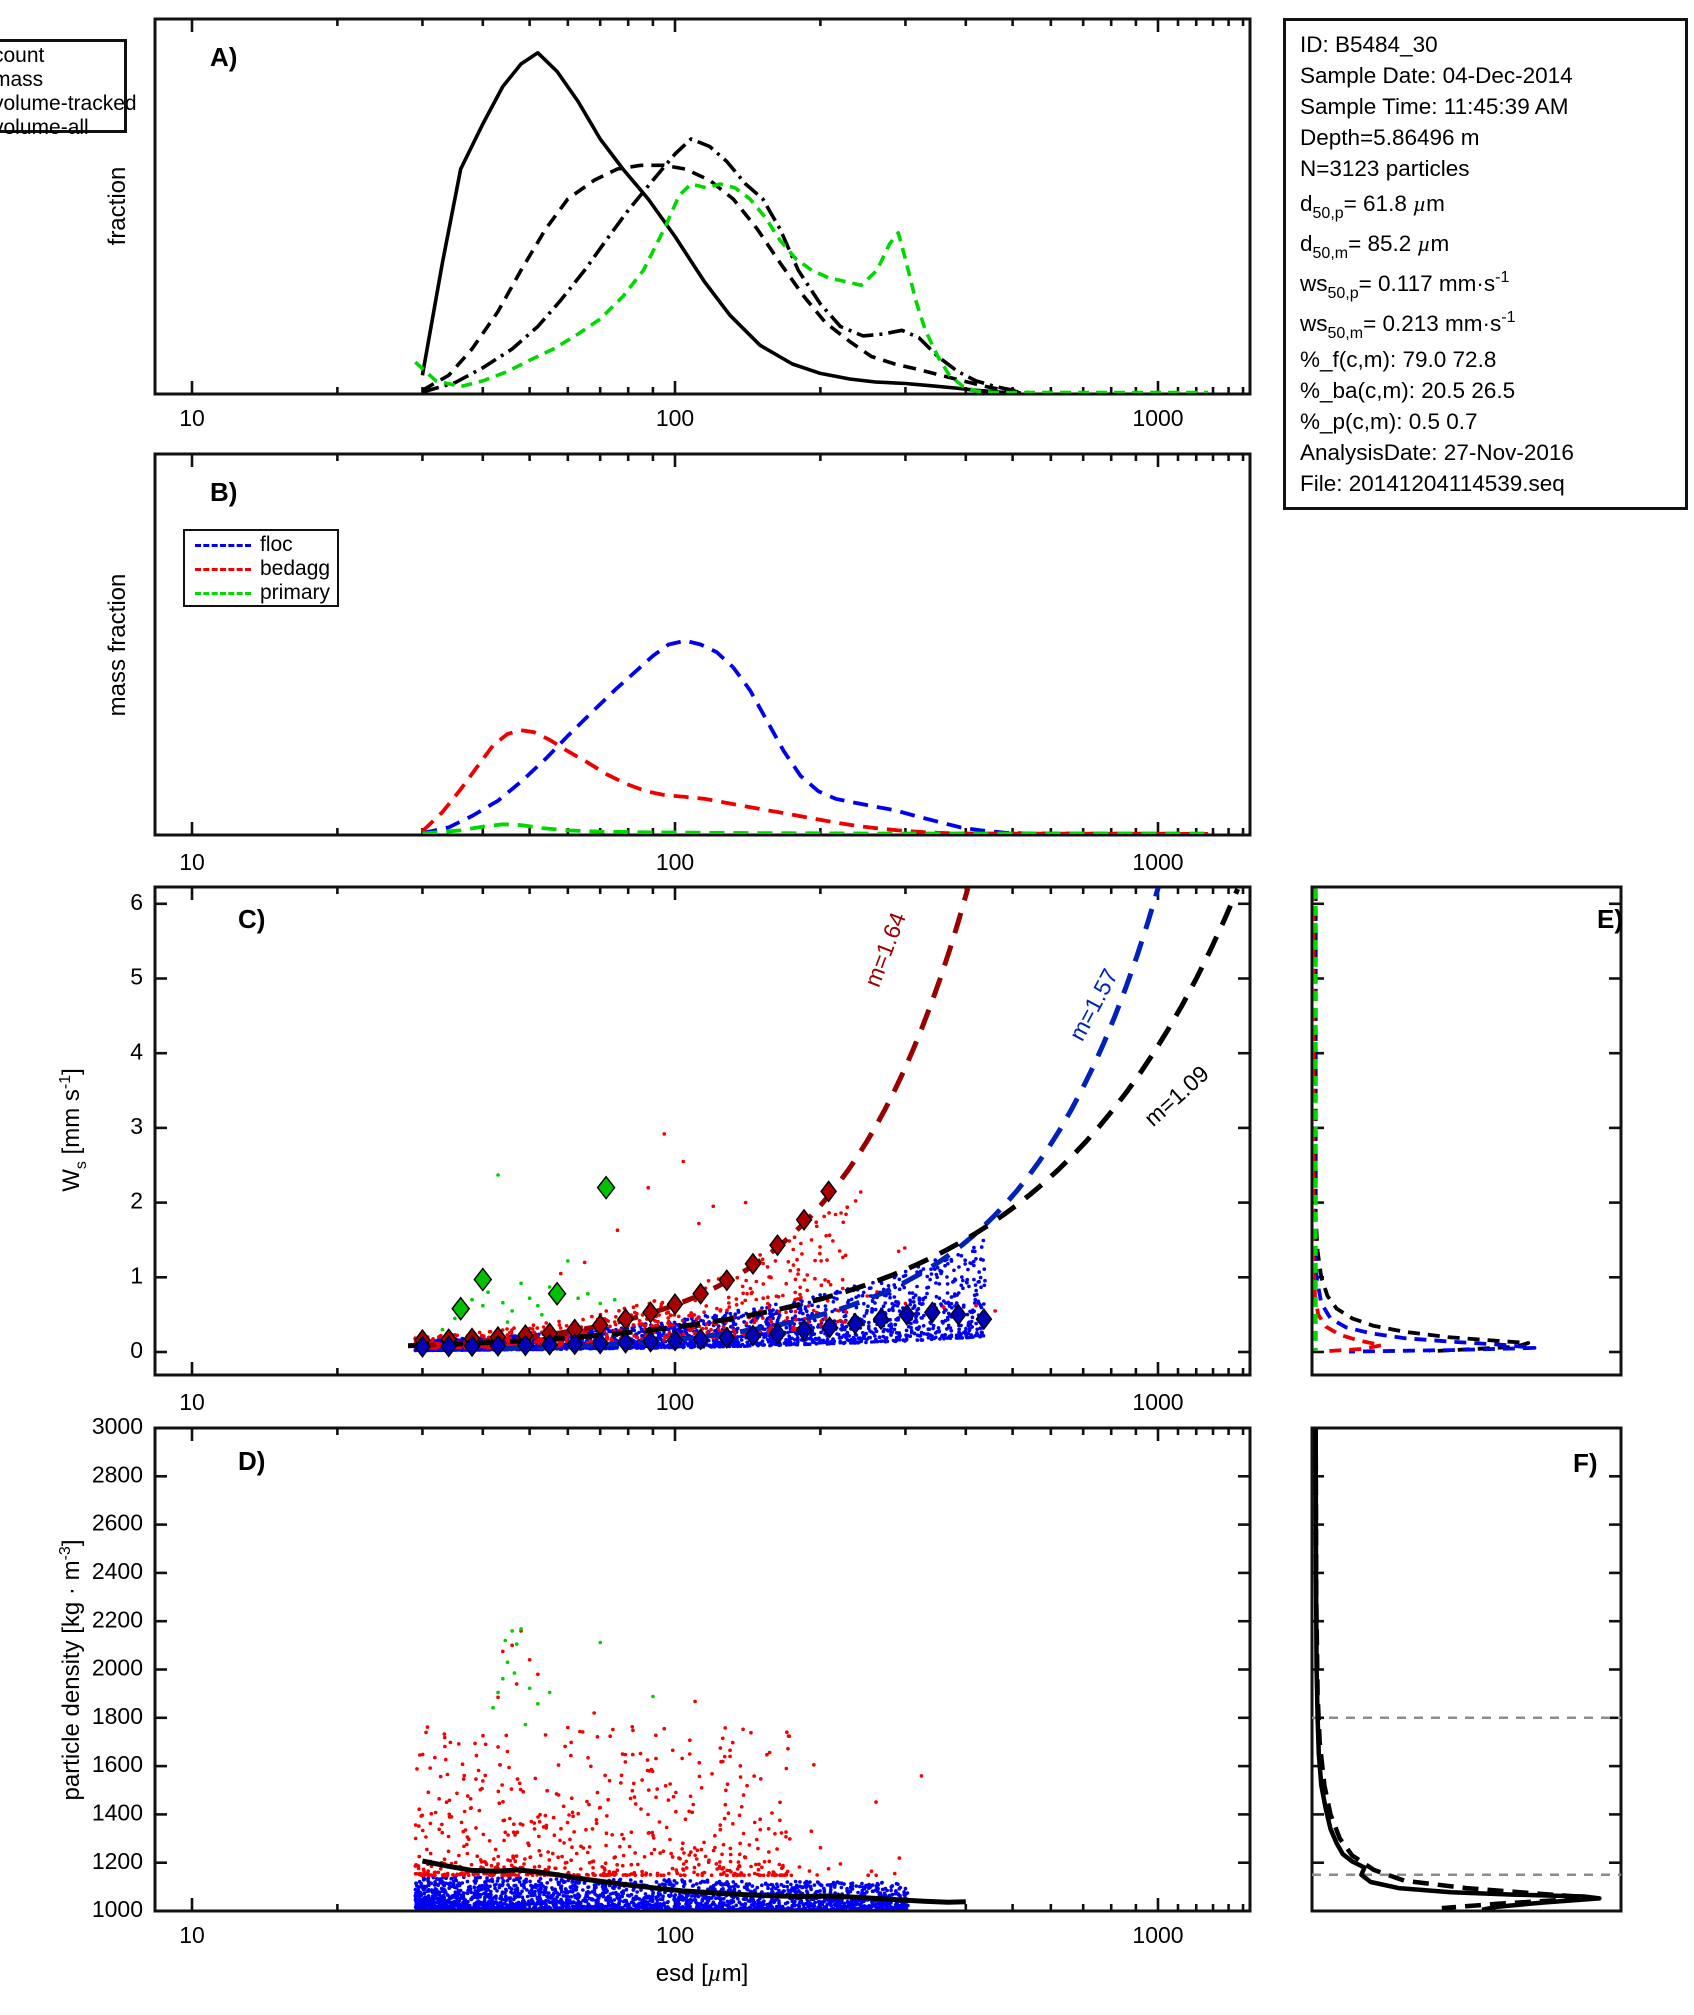 The width and height of the screenshot is (1694, 2015). I want to click on legend-item-count: count, so click(62, 56).